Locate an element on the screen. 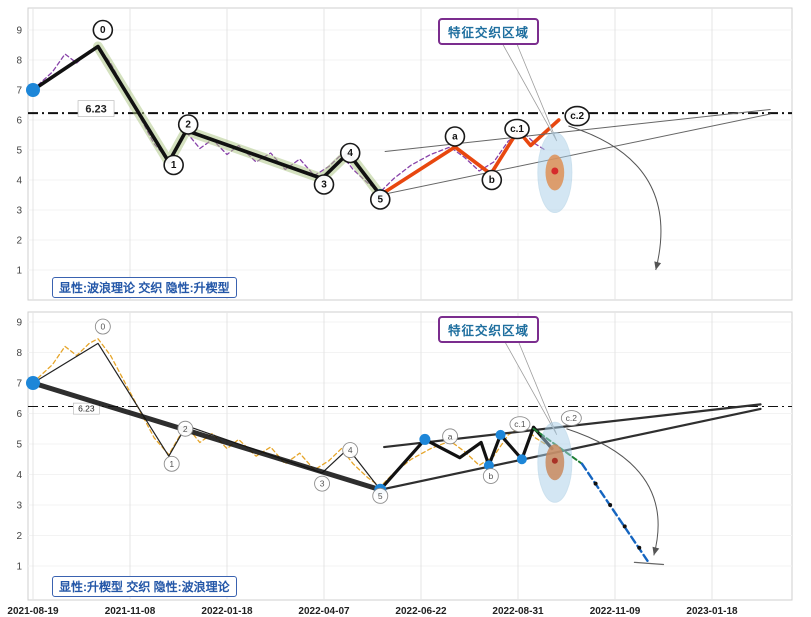 This screenshot has width=811, height=617. series-abc-impulse is located at coordinates (469, 157).